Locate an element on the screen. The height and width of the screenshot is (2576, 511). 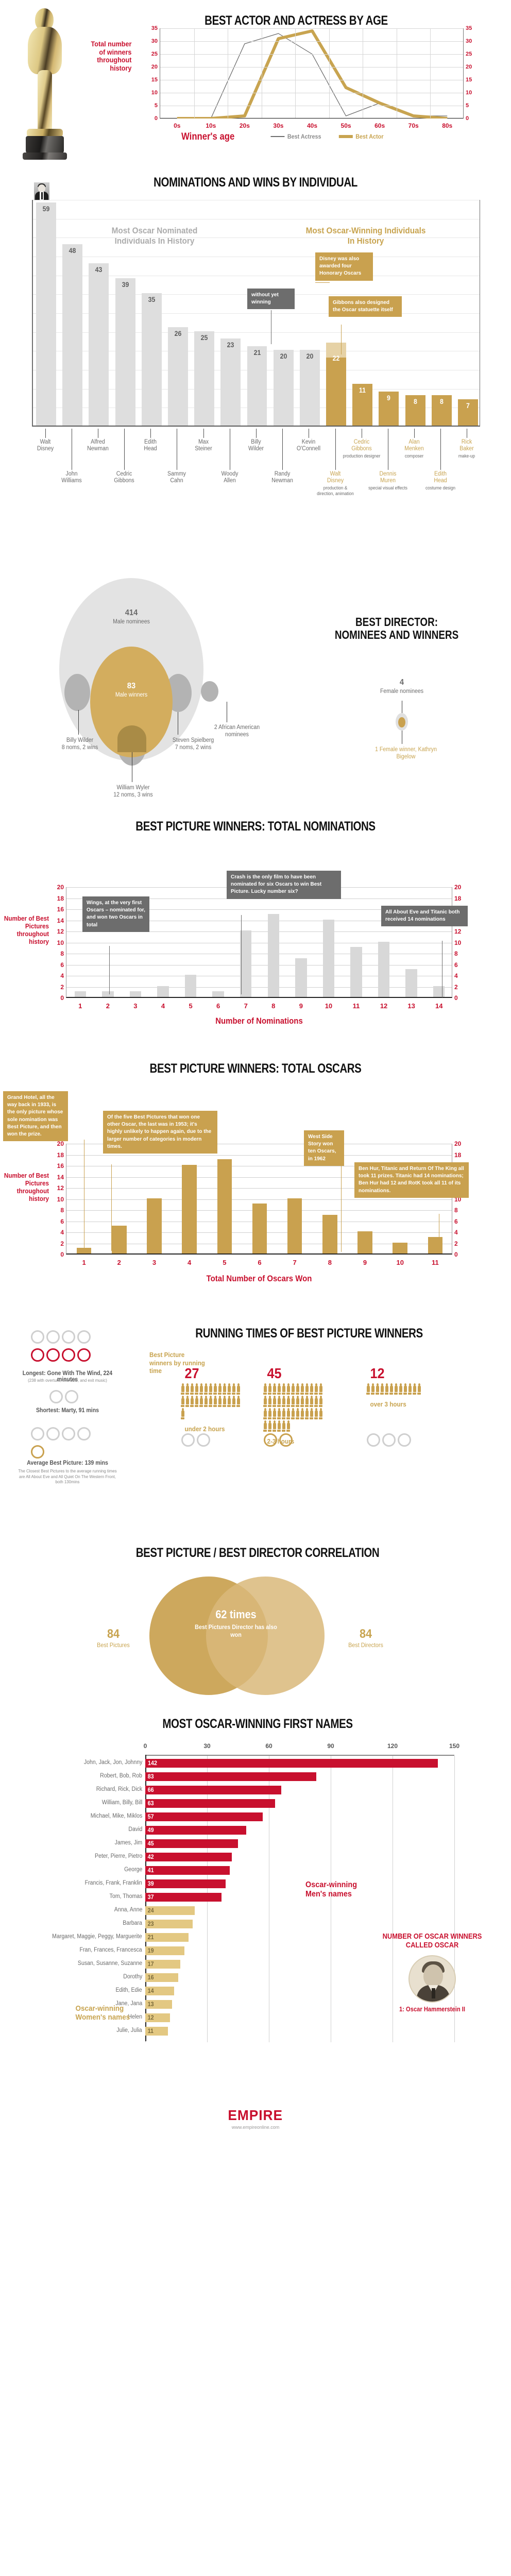
x-axis-tick: 20s is located at coordinates (244, 125).